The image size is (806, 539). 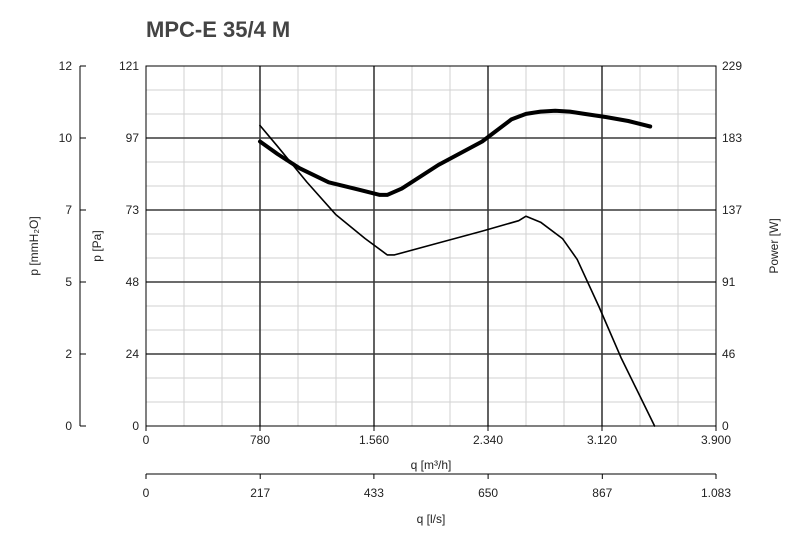 What do you see at coordinates (68, 210) in the screenshot?
I see `mmh2o-tick-label: 7` at bounding box center [68, 210].